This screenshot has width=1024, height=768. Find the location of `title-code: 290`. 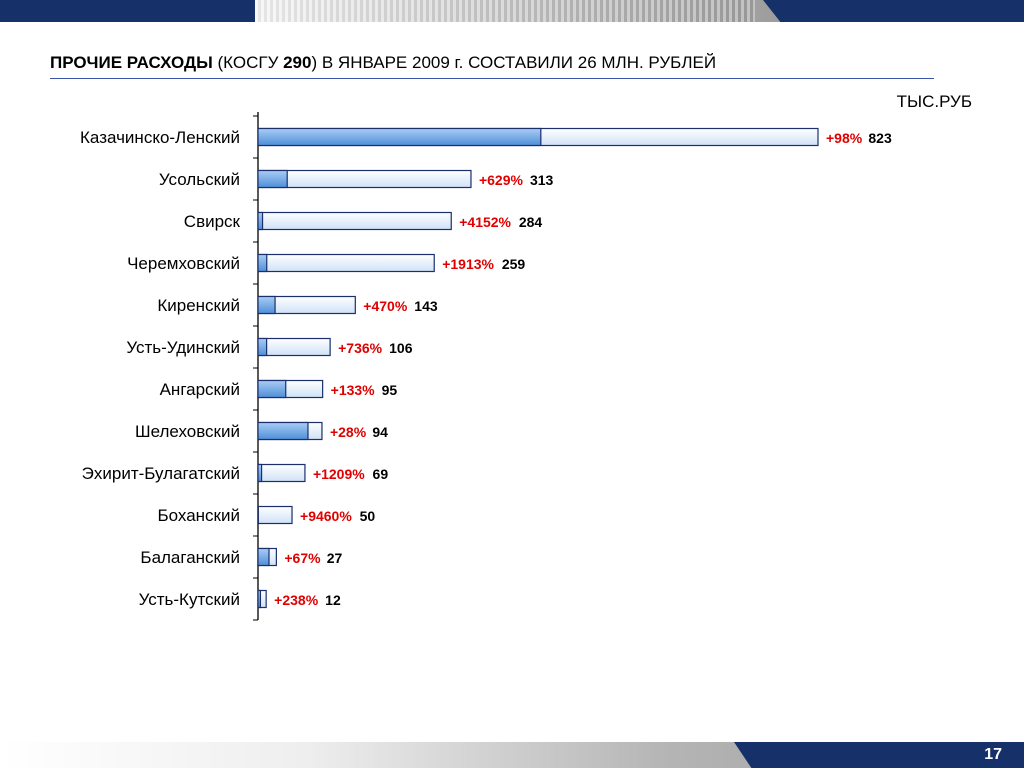

title-code: 290 is located at coordinates (297, 62).